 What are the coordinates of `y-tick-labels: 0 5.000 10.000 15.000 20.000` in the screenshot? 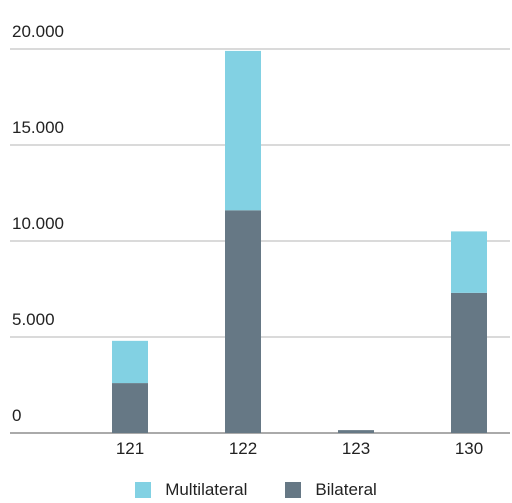 It's located at (38, 223).